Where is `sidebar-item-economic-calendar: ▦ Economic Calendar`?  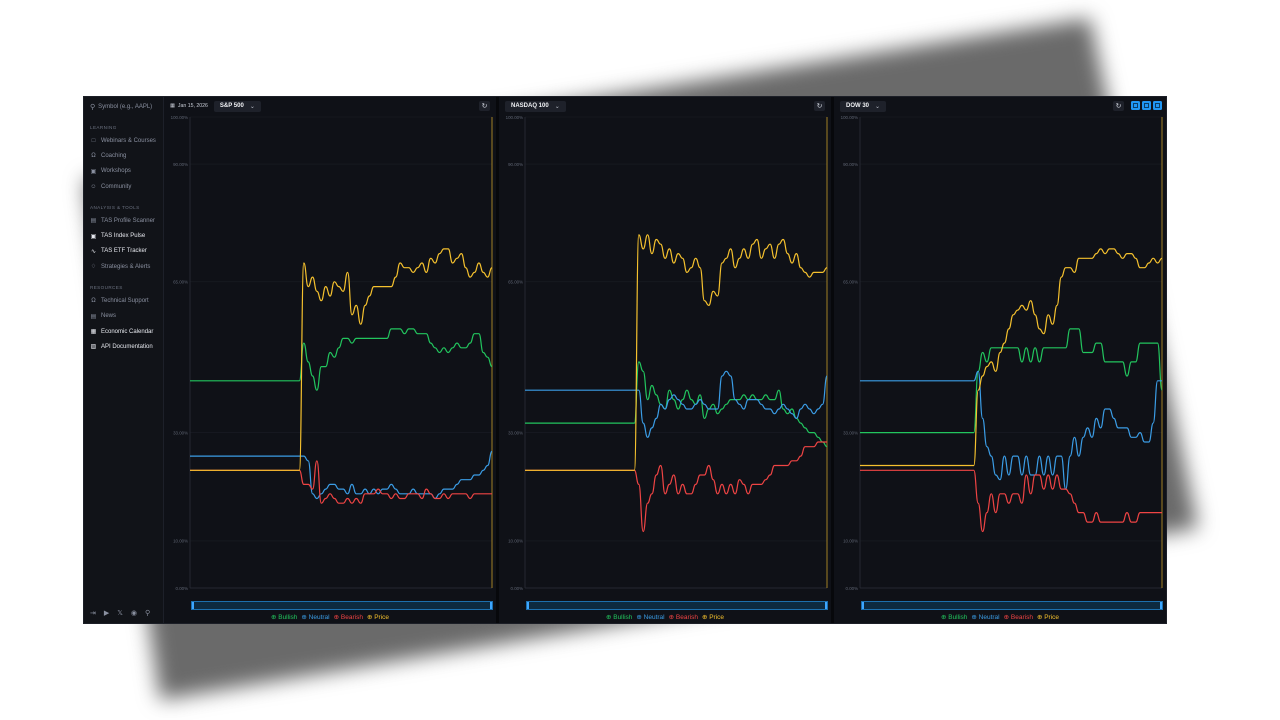 sidebar-item-economic-calendar: ▦ Economic Calendar is located at coordinates (123, 331).